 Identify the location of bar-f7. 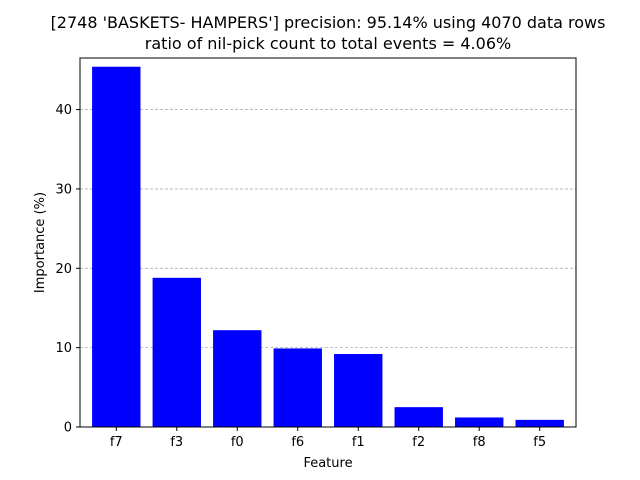
(116, 246).